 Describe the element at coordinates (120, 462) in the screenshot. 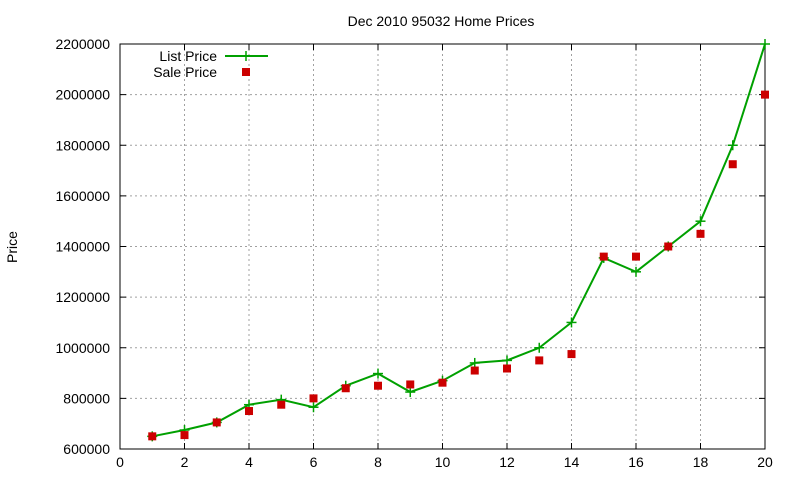

I see `x-tick-label: 0` at that location.